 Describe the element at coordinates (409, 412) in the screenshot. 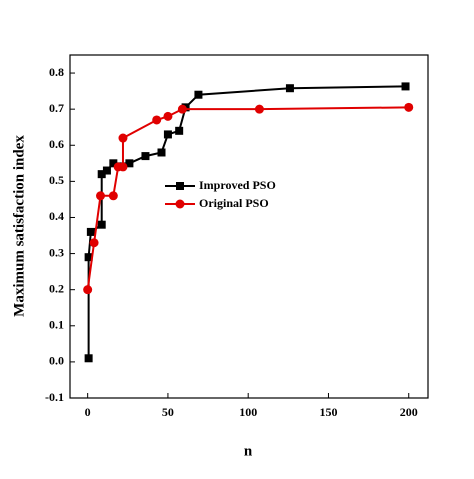

I see `x-tick-label: 200` at that location.